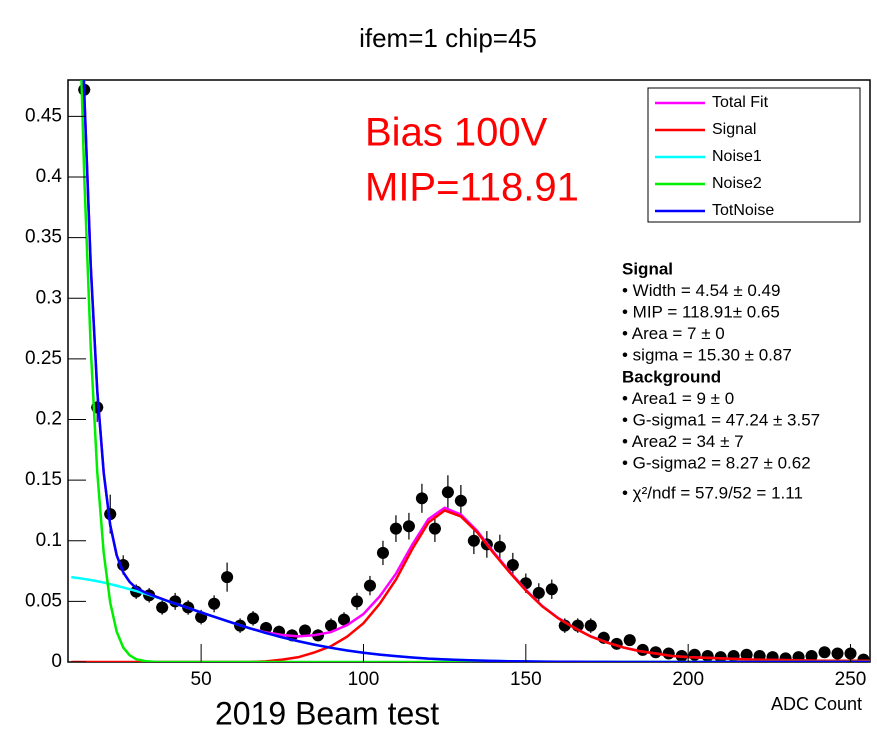 Image resolution: width=877 pixels, height=742 pixels. I want to click on x-tick-label: 150, so click(526, 679).